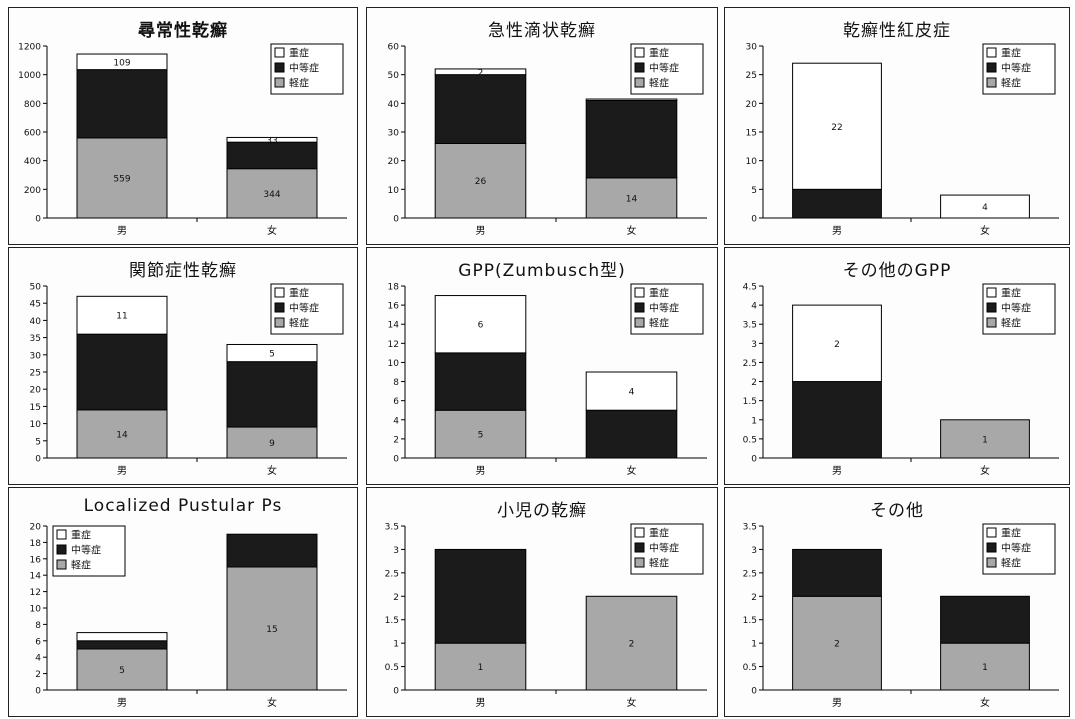 This screenshot has width=1075, height=719. Describe the element at coordinates (985, 440) in the screenshot. I see `data-label: 1` at that location.